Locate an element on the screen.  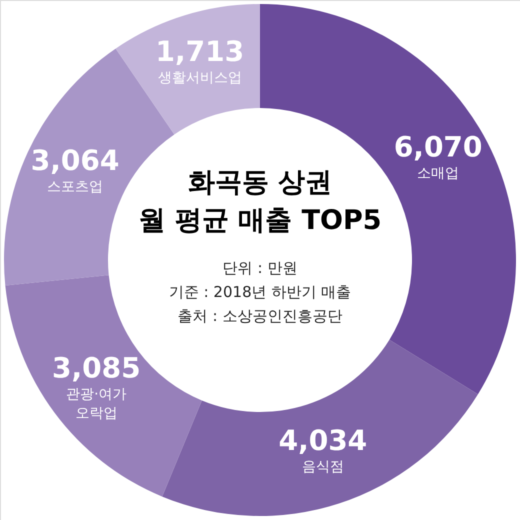
text: 단위 : 만원 is located at coordinates (260, 268).